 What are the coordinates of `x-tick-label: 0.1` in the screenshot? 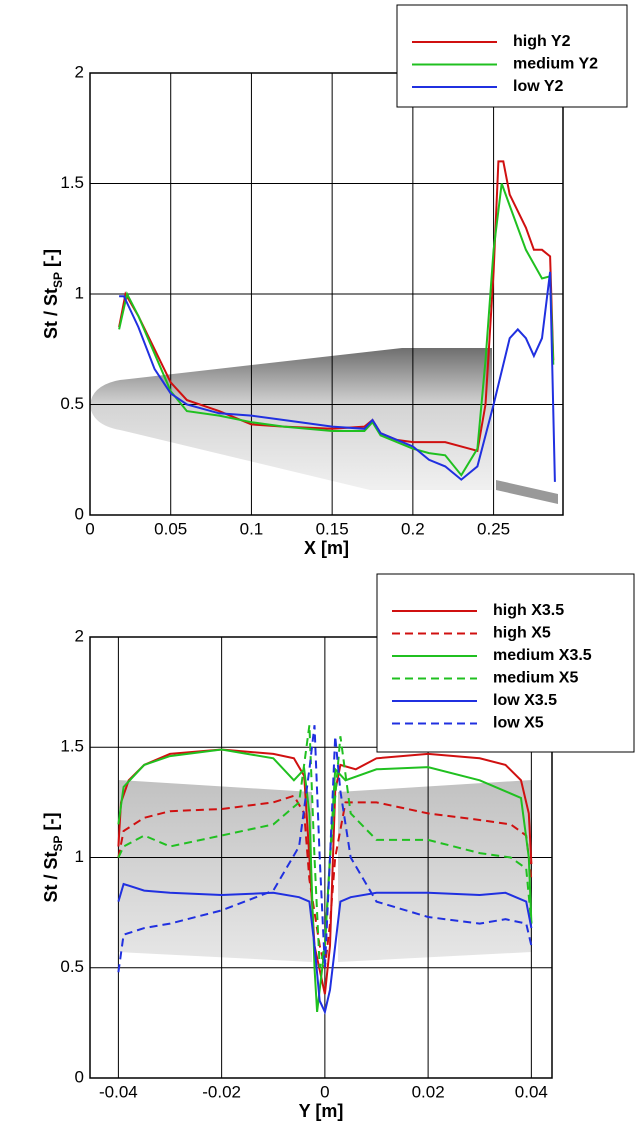 It's located at (252, 528).